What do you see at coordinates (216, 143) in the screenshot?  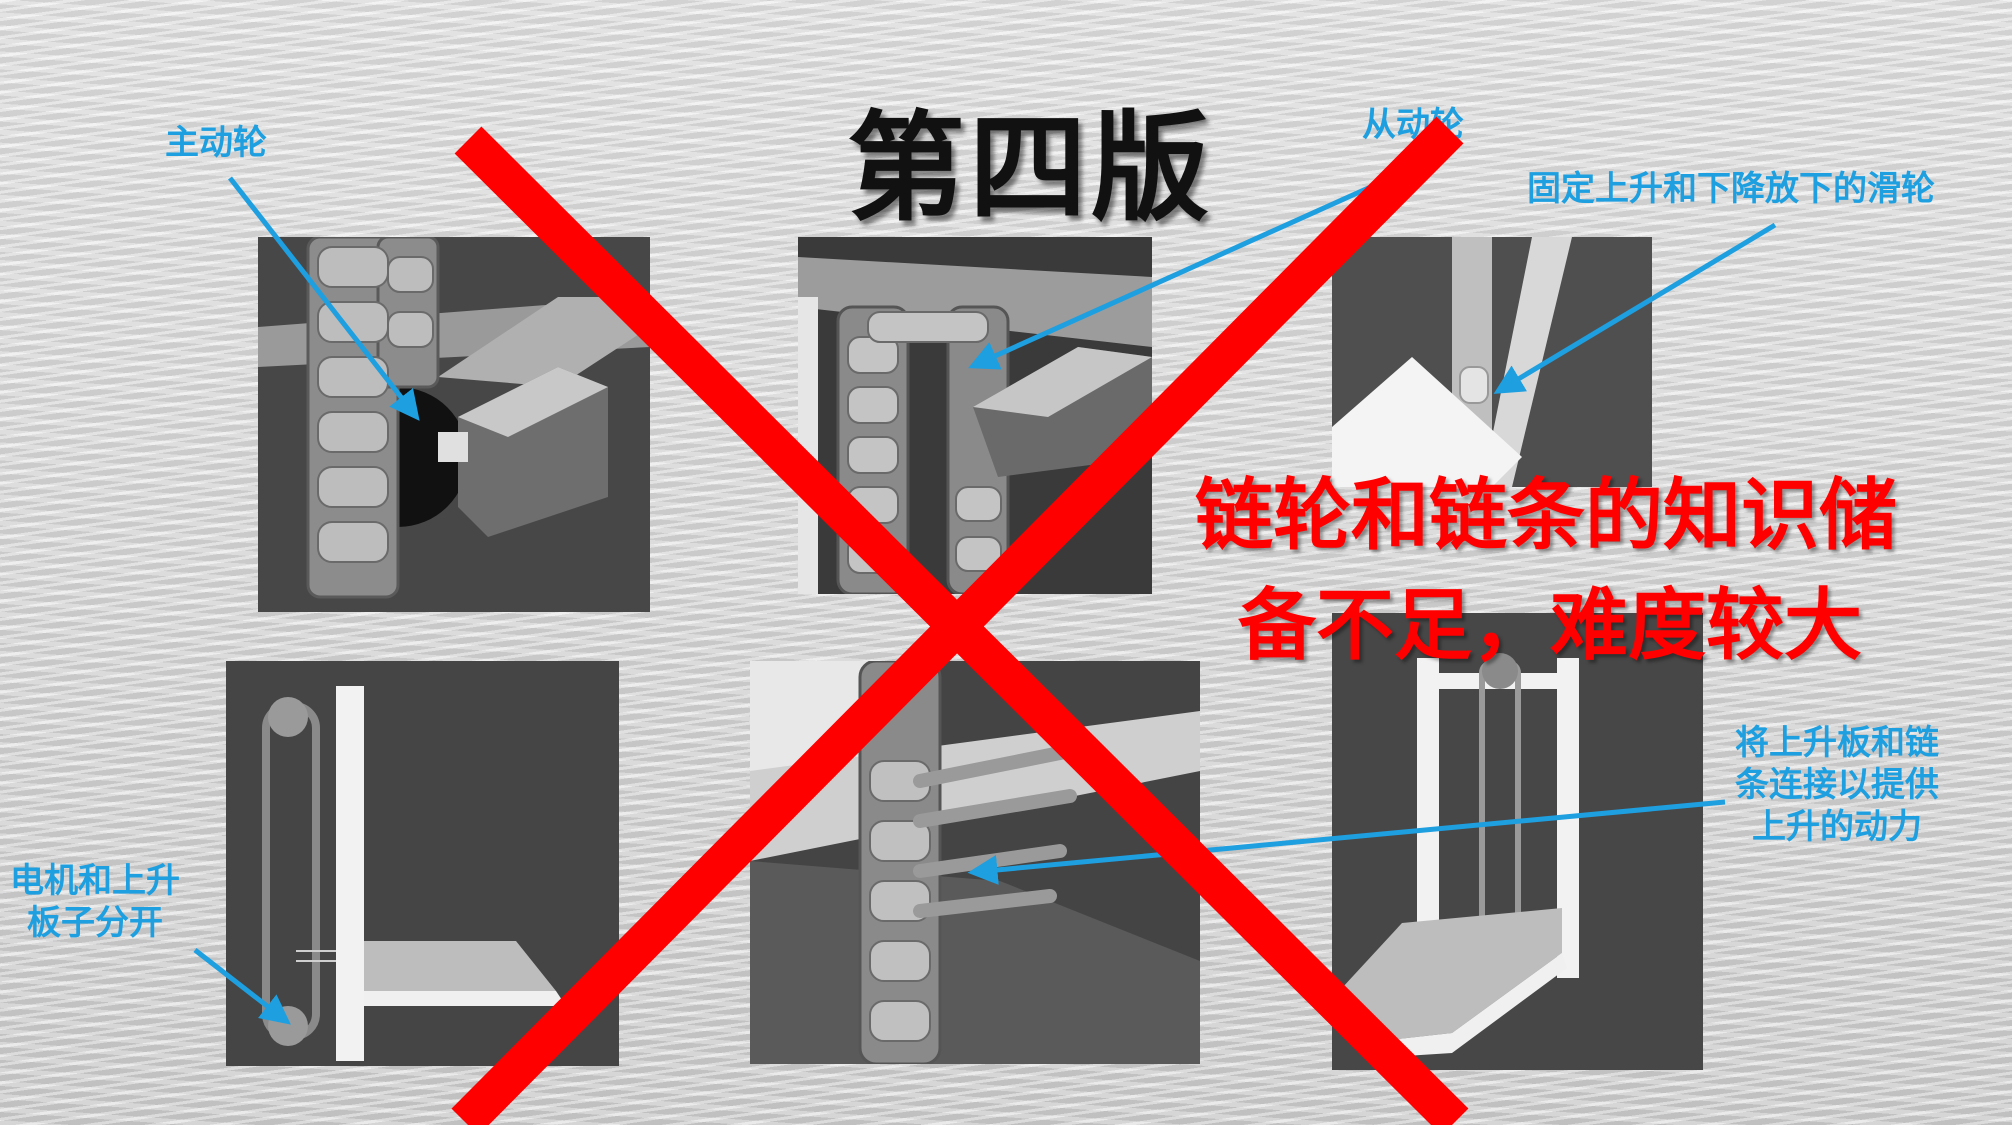 I see `label-driving-wheel: 主动轮` at bounding box center [216, 143].